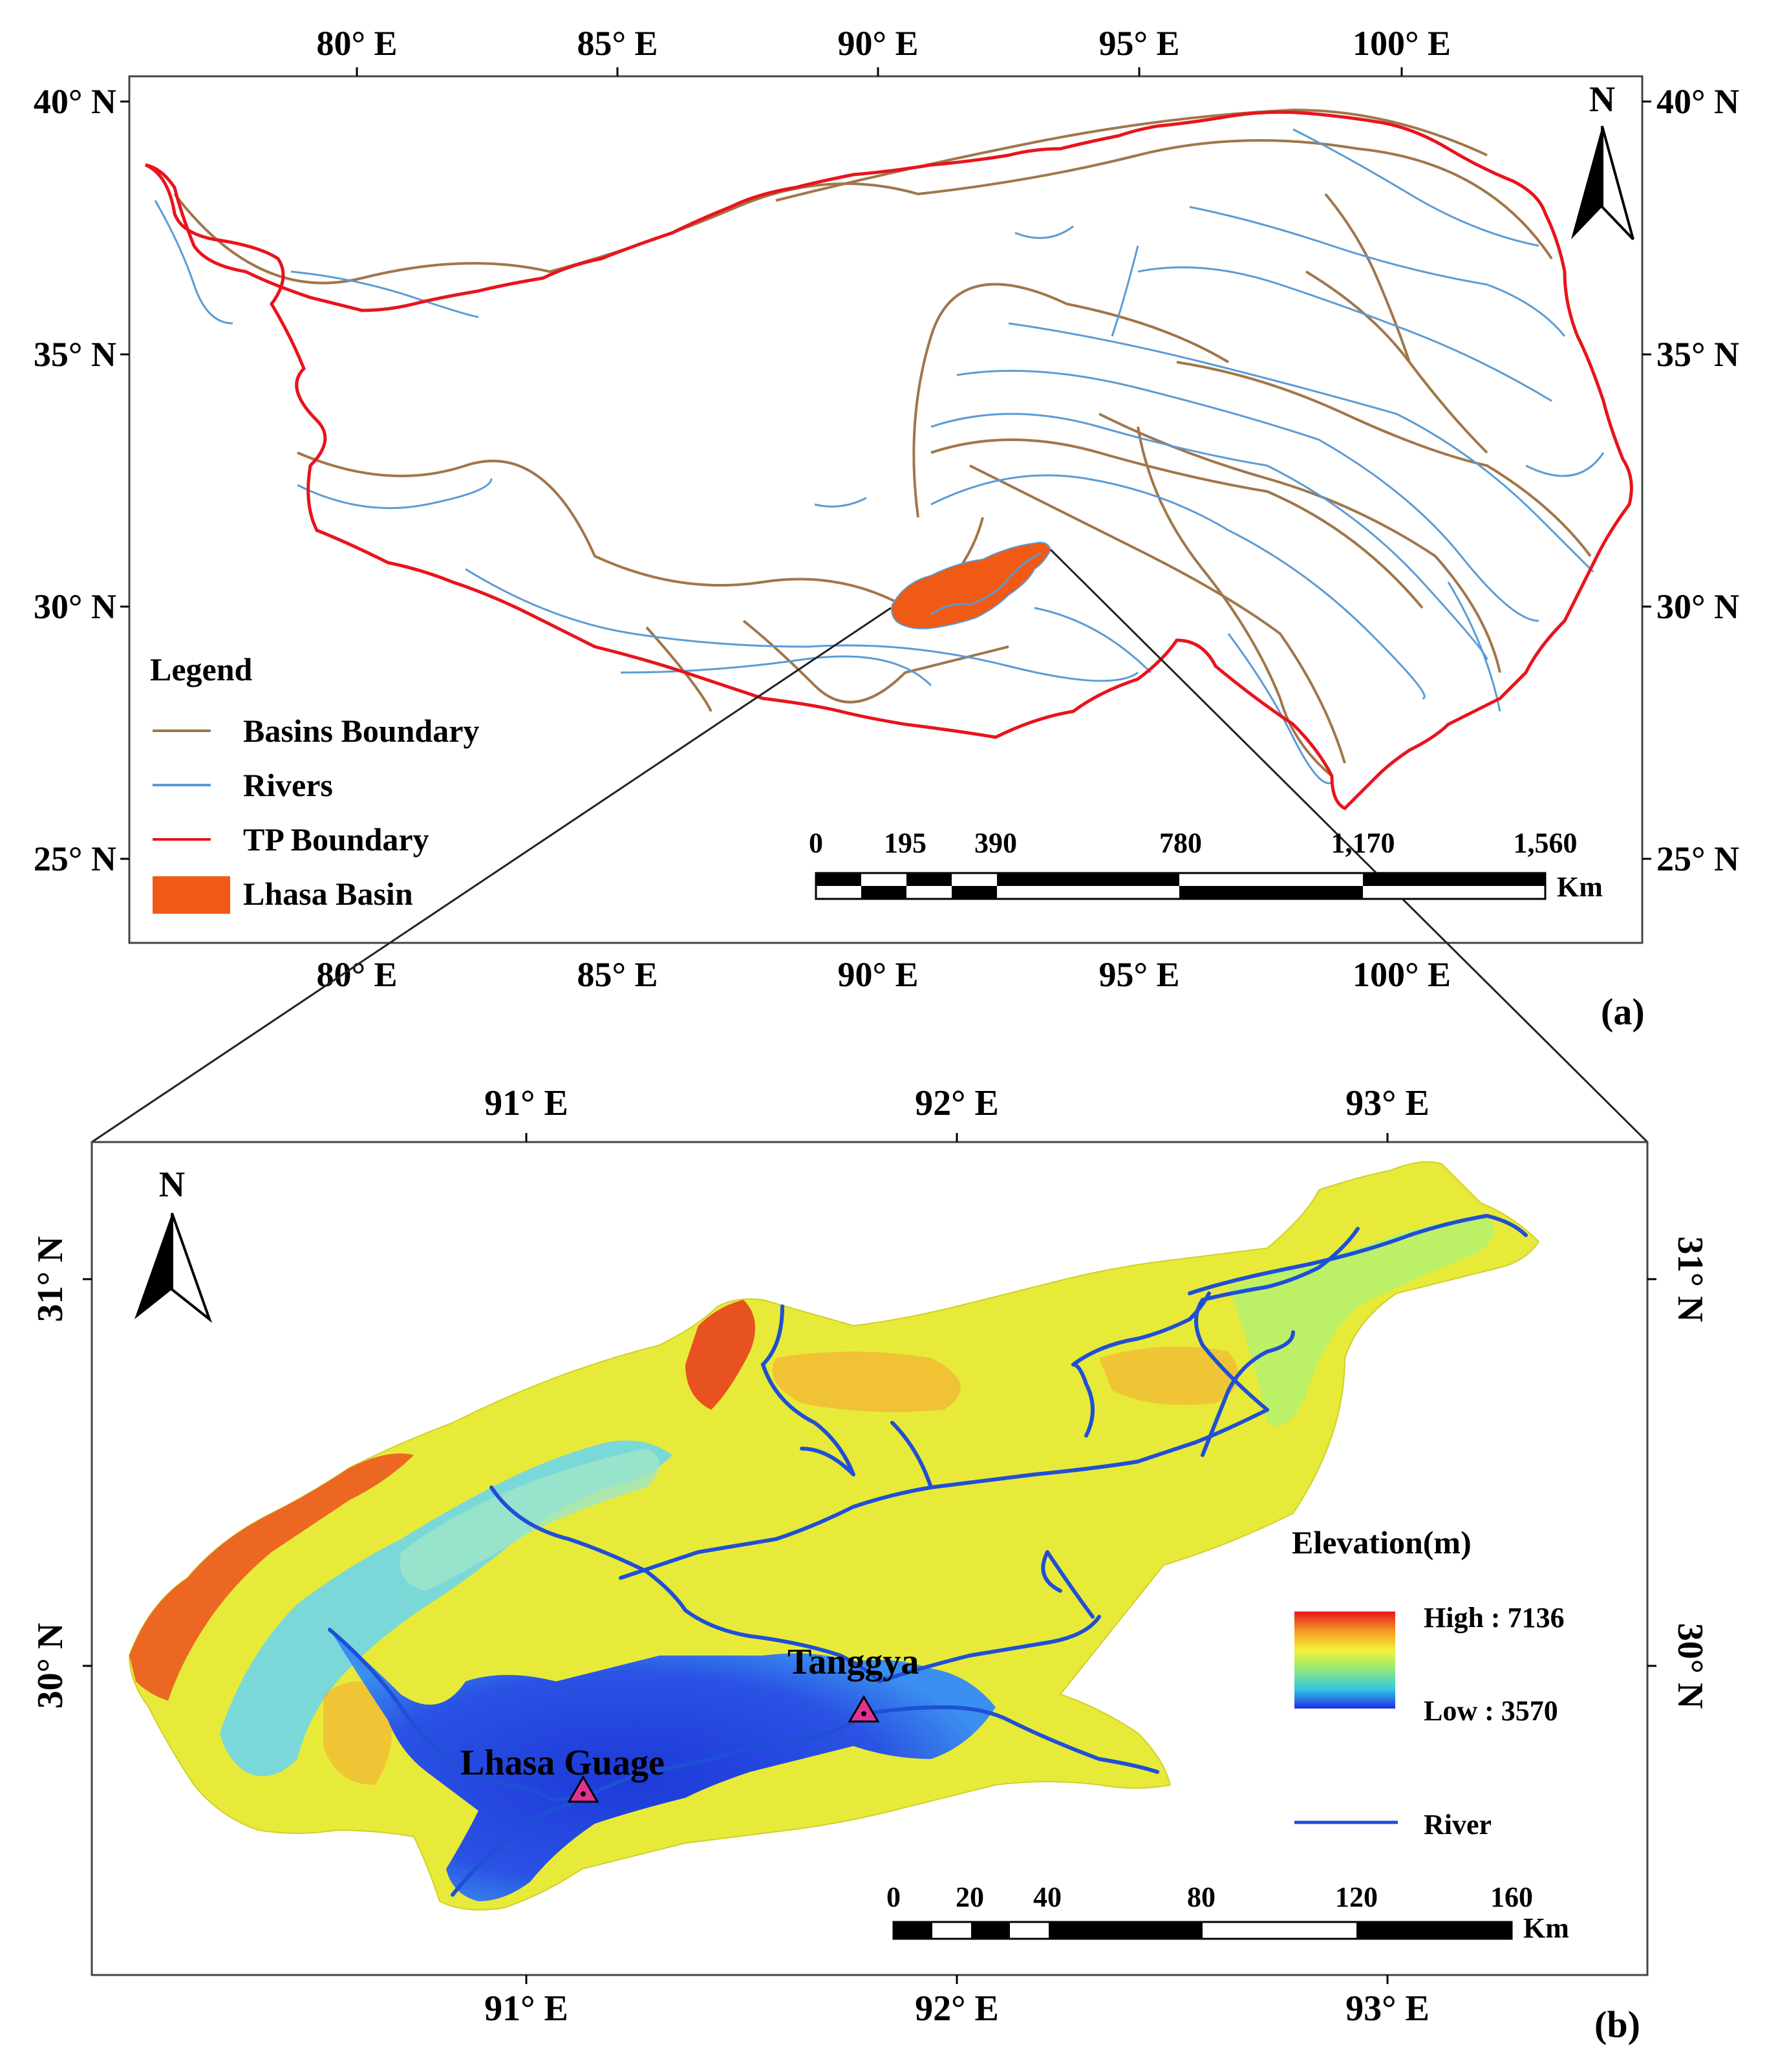  I want to click on panel-b-top-ticks: 91° E 92° E 93° E, so click(957, 1112).